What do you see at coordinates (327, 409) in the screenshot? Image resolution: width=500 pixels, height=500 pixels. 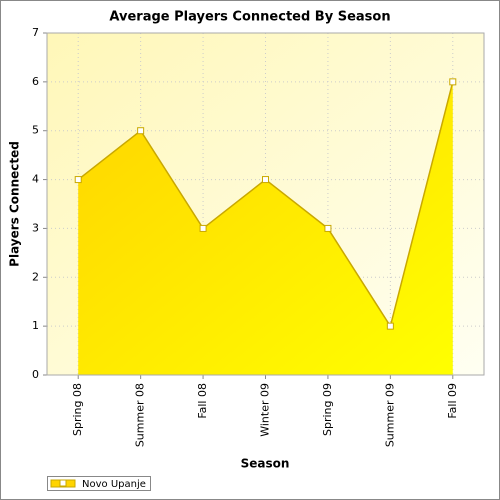 I see `x-tick-label: Spring 09` at bounding box center [327, 409].